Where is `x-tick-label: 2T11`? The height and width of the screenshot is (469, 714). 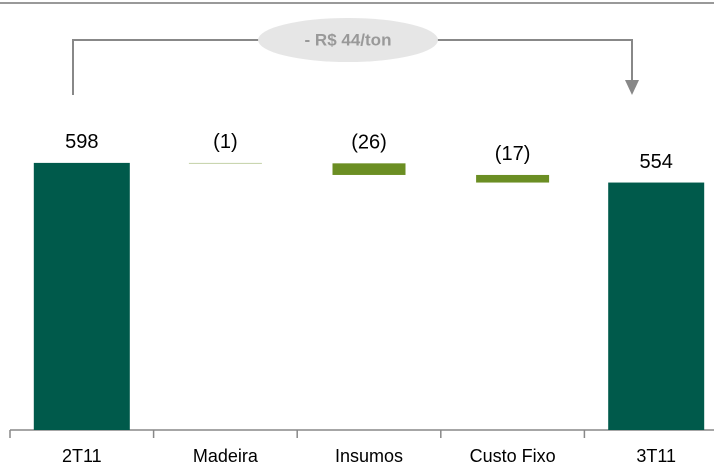
x-tick-label: 2T11 is located at coordinates (82, 456).